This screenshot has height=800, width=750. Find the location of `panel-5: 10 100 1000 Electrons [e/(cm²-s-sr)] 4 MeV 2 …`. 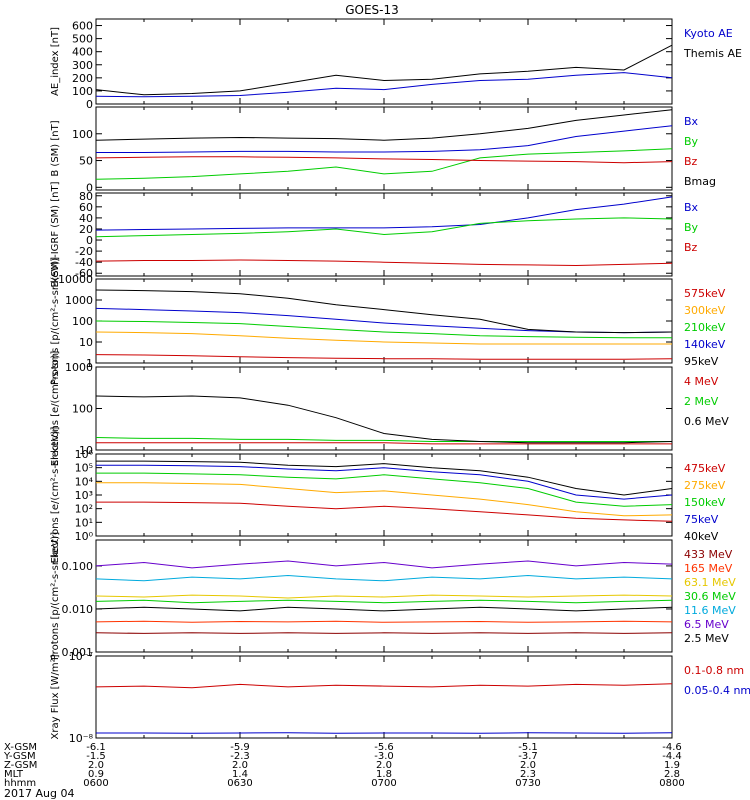

panel-5: 10 100 1000 Electrons [e/(cm²-s-sr)] 4 MeV 2 … is located at coordinates (389, 409).